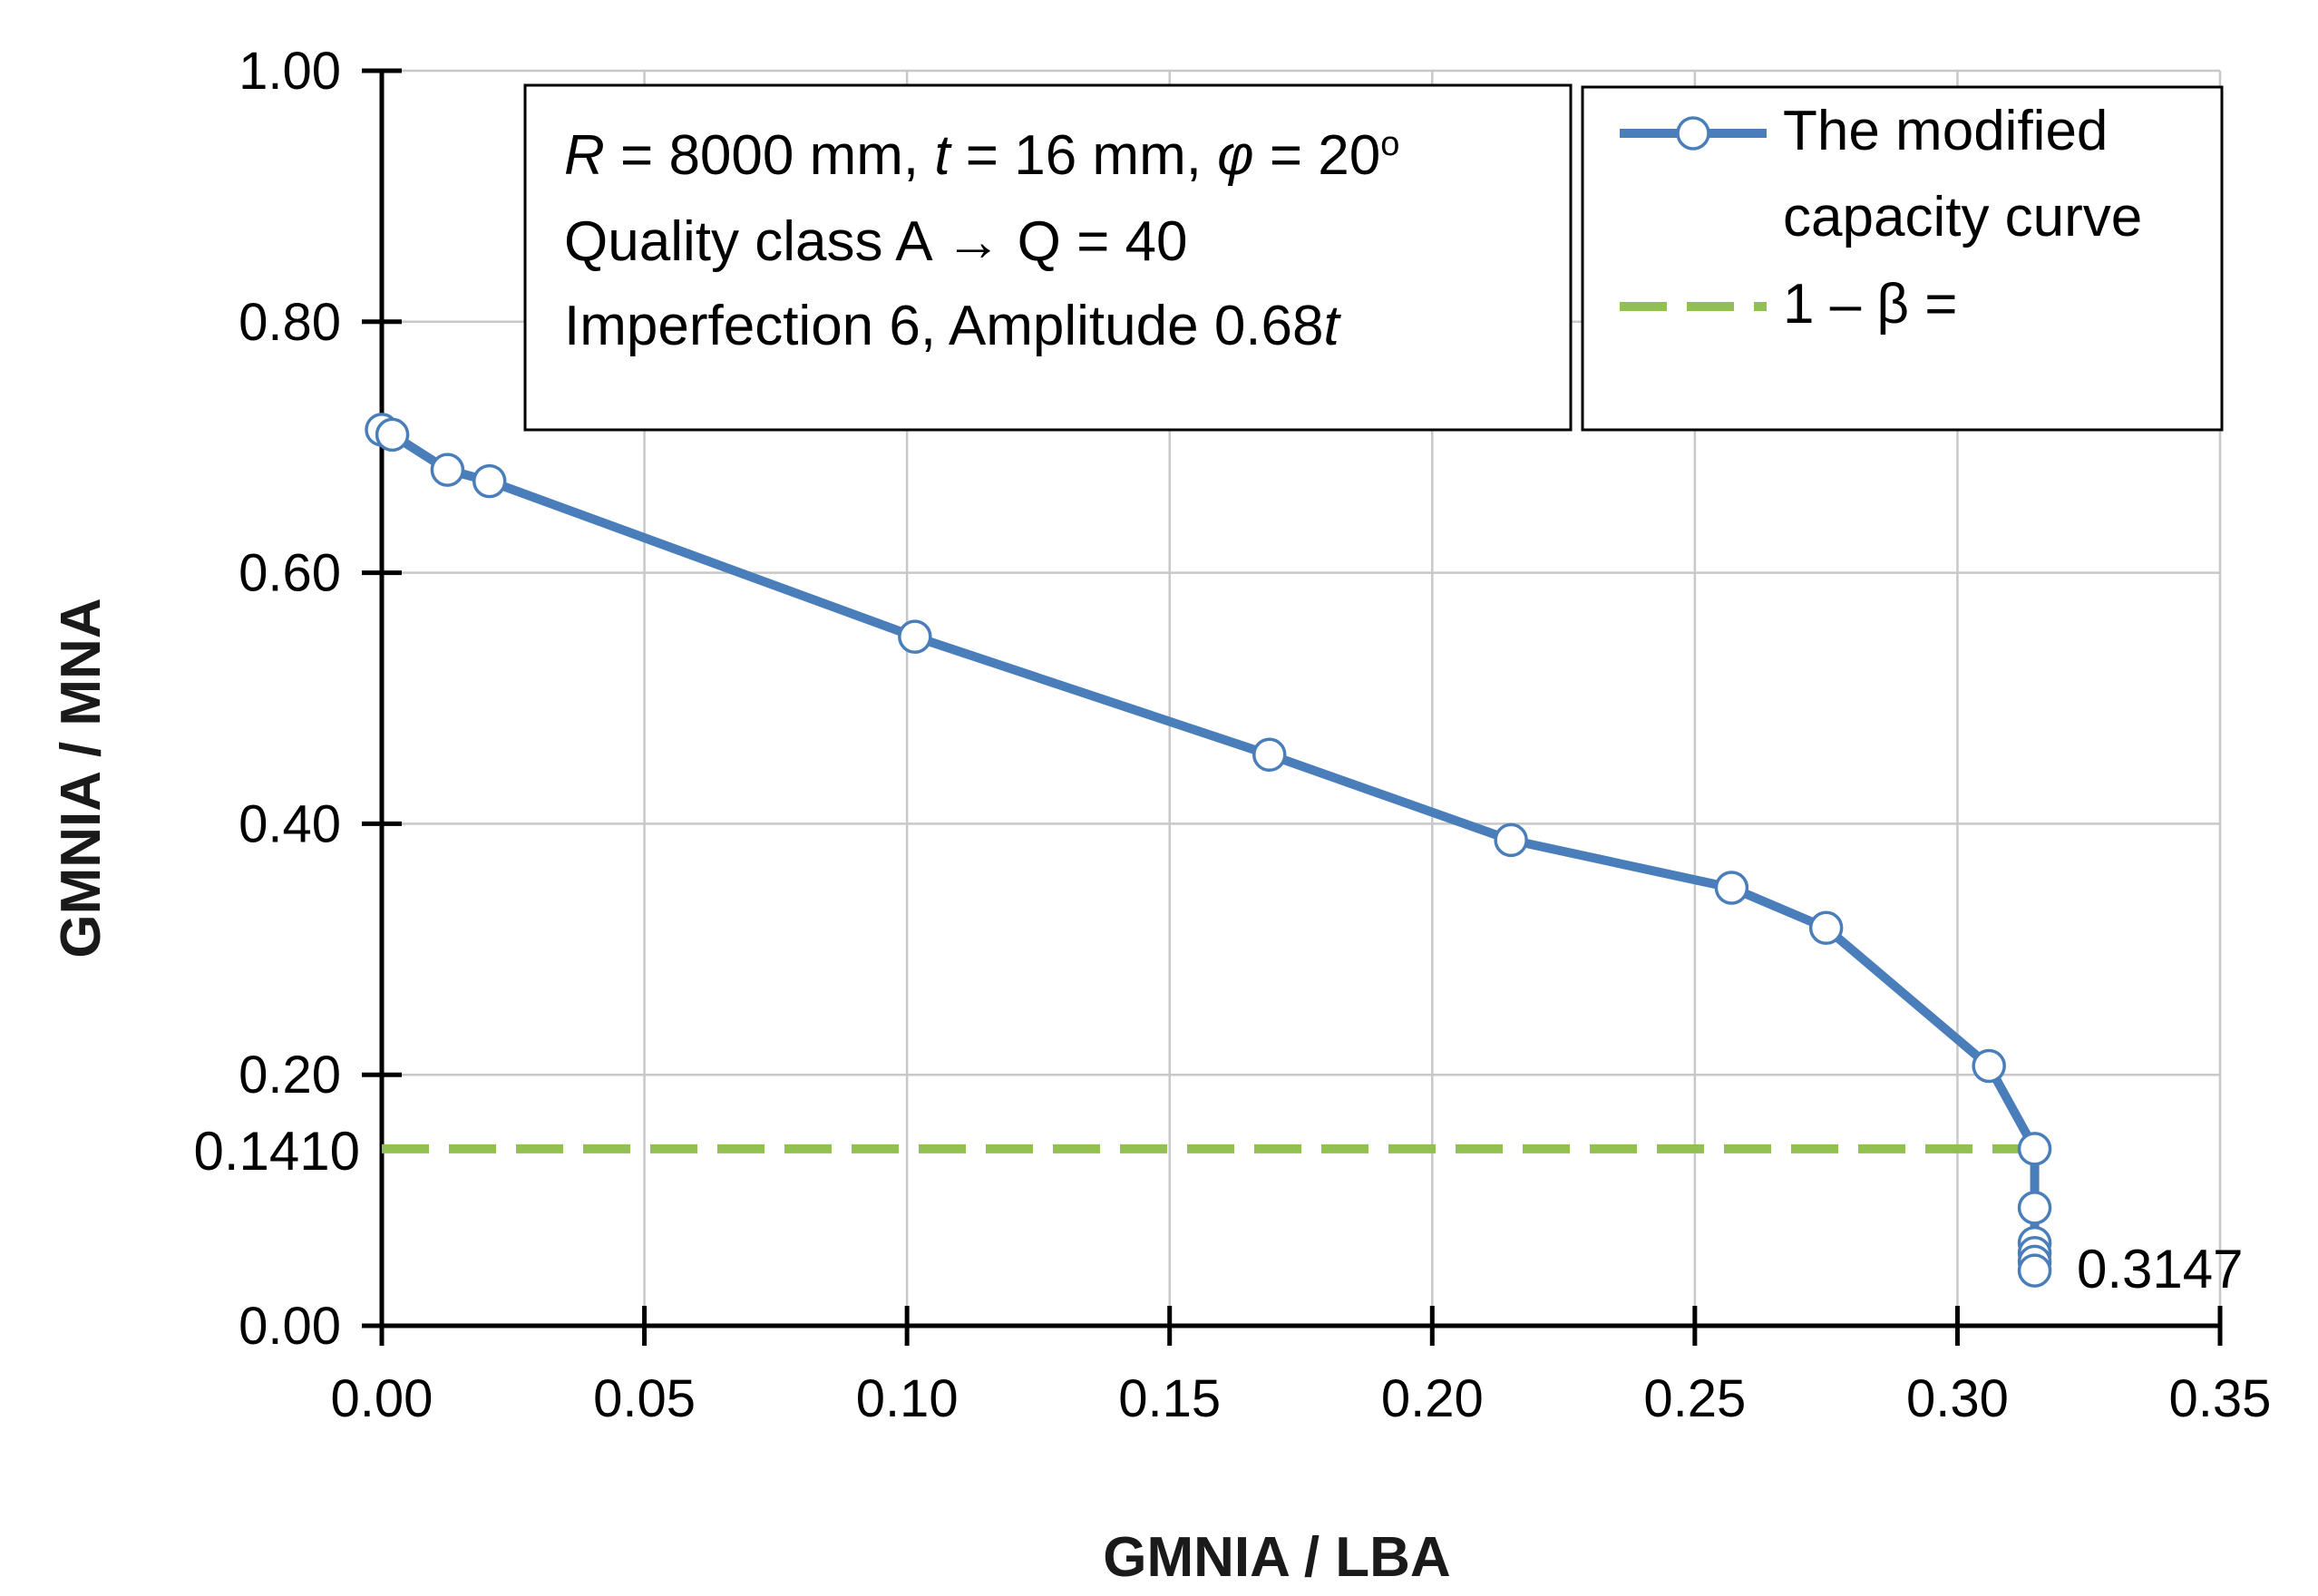 Image resolution: width=2318 pixels, height=1596 pixels. Describe the element at coordinates (1871, 304) in the screenshot. I see `legend-threshold-label: 1 – β =` at that location.